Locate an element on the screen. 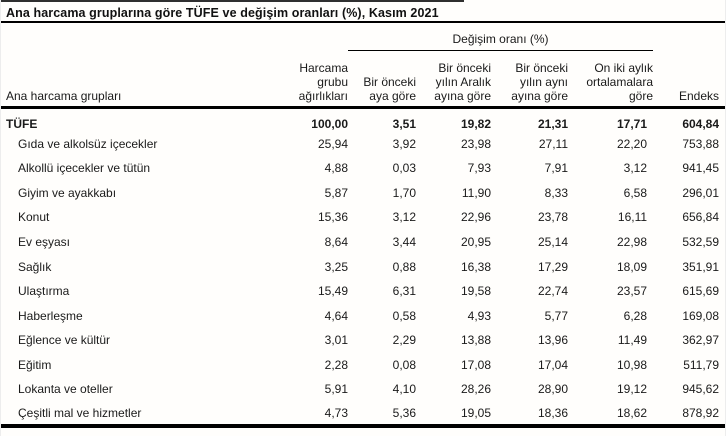 This screenshot has width=726, height=436. cell-twelve-month-avg: 3,12 is located at coordinates (635, 168).